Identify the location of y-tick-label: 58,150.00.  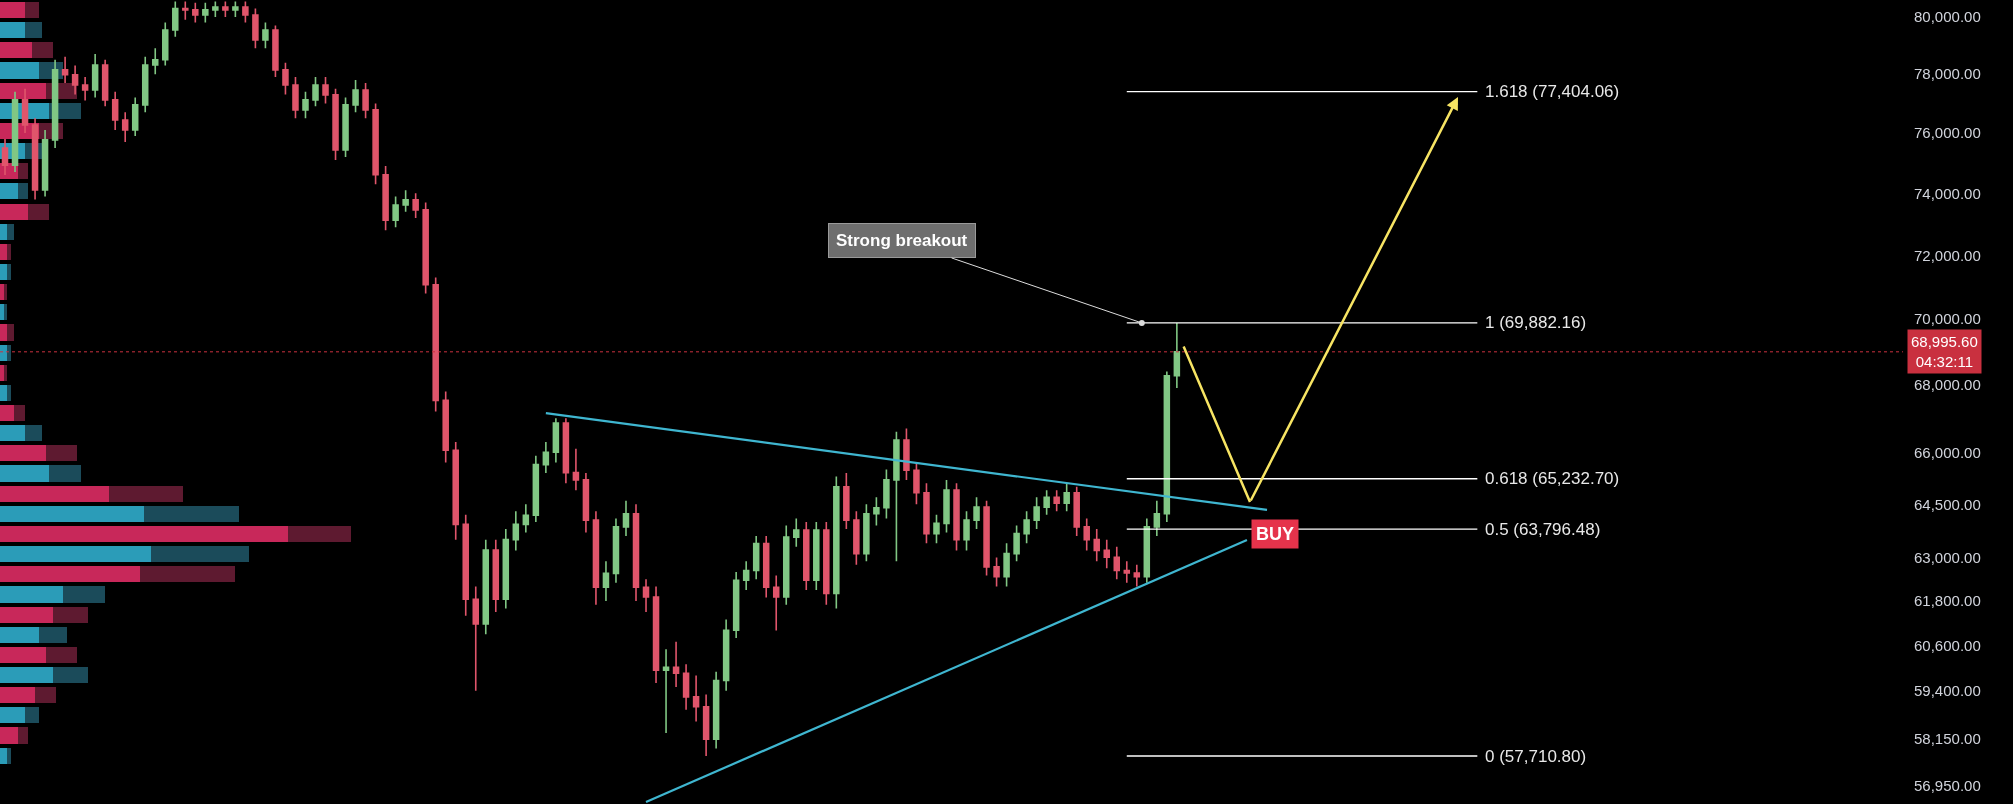
(1947, 739).